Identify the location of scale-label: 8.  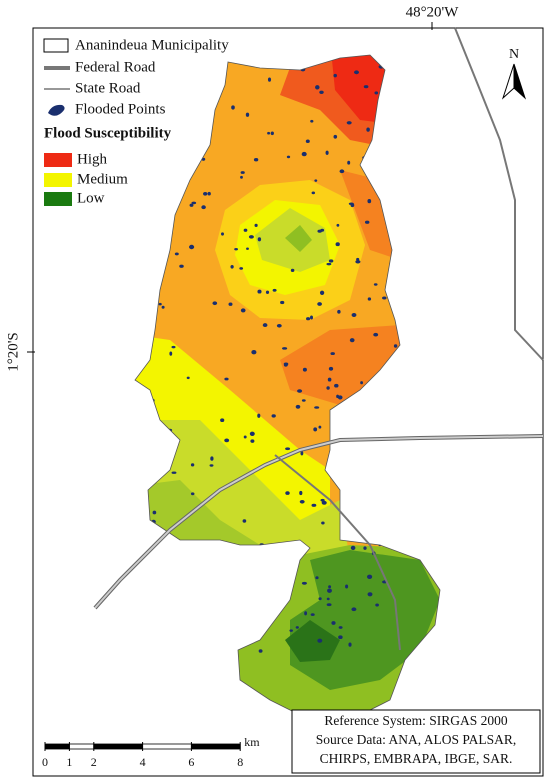
(240, 762).